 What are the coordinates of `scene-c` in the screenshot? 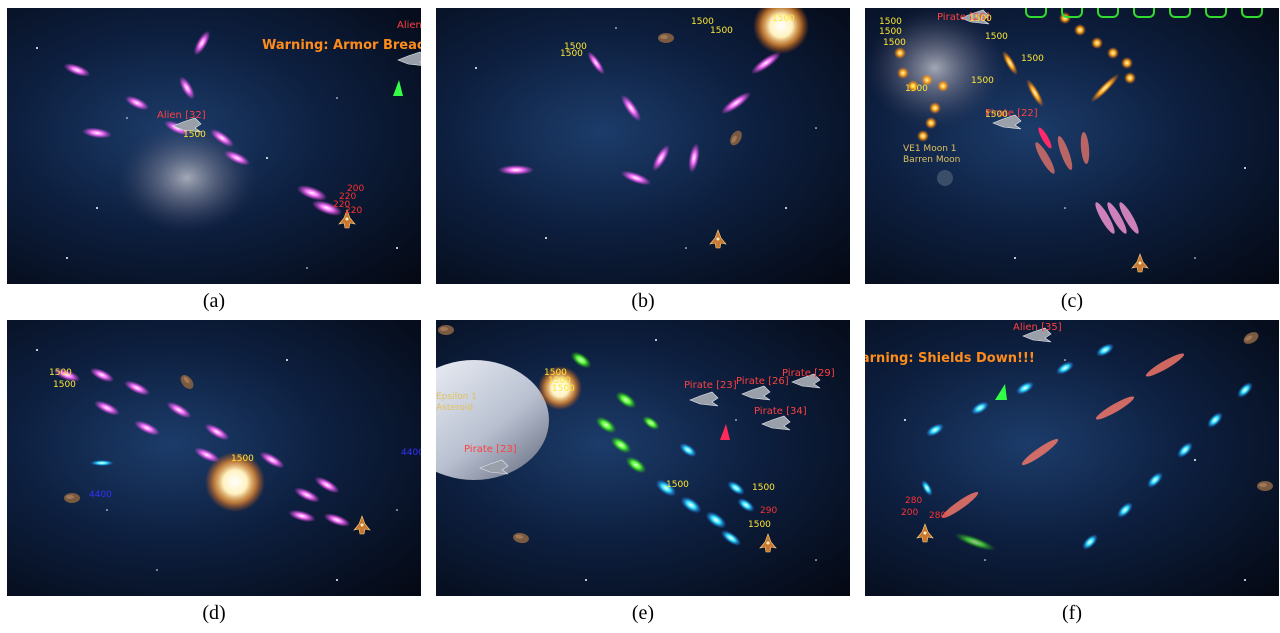 It's located at (1055, 140).